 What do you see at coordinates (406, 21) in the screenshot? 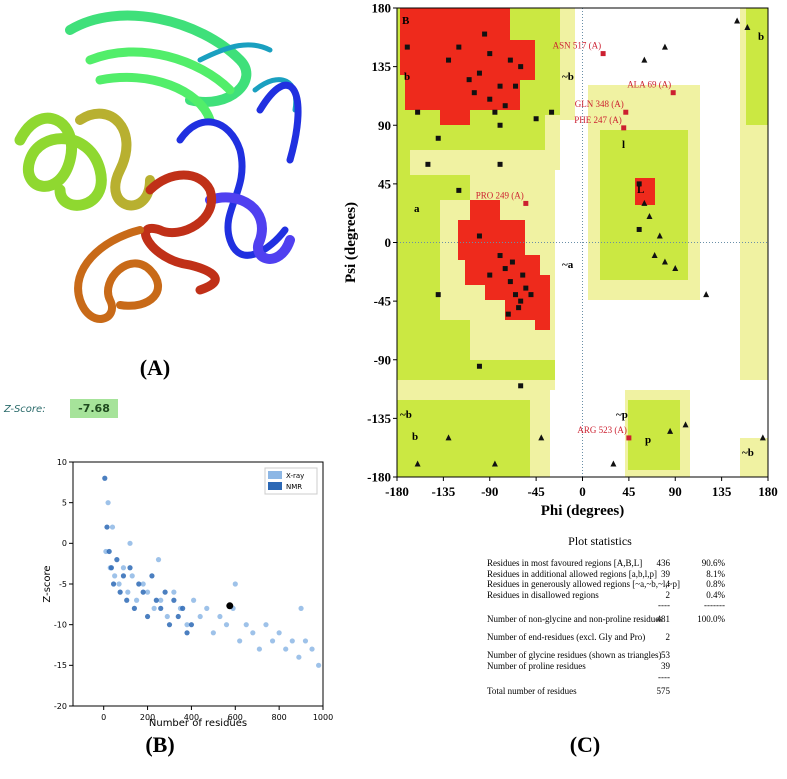
I see `region-label: B` at bounding box center [406, 21].